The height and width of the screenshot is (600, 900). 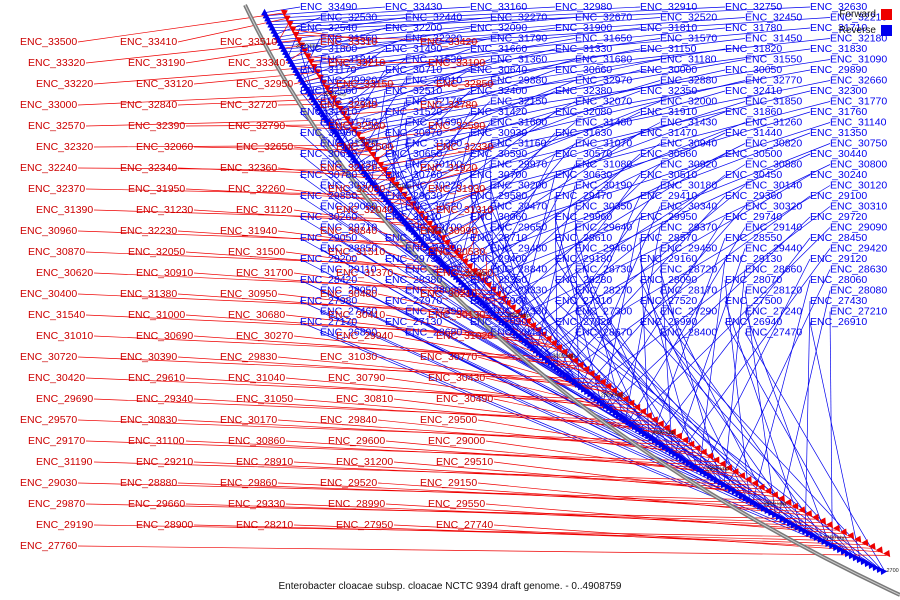 What do you see at coordinates (328, 322) in the screenshot?
I see `gene-label-reverse: ENC_27170` at bounding box center [328, 322].